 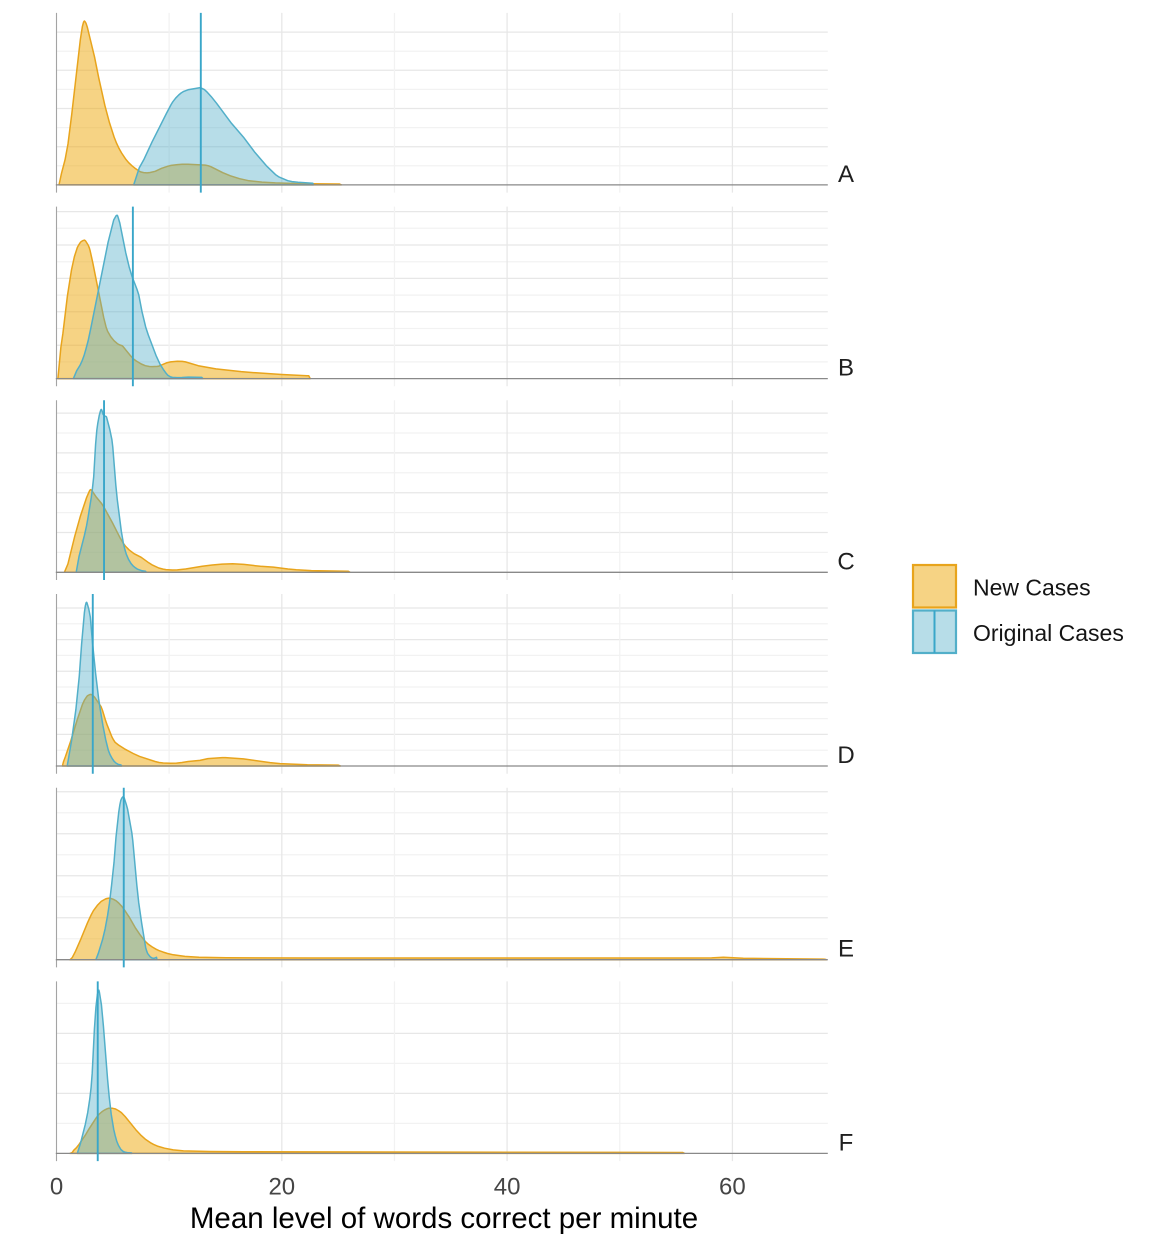 I want to click on panel-grid-e, so click(x=442, y=877).